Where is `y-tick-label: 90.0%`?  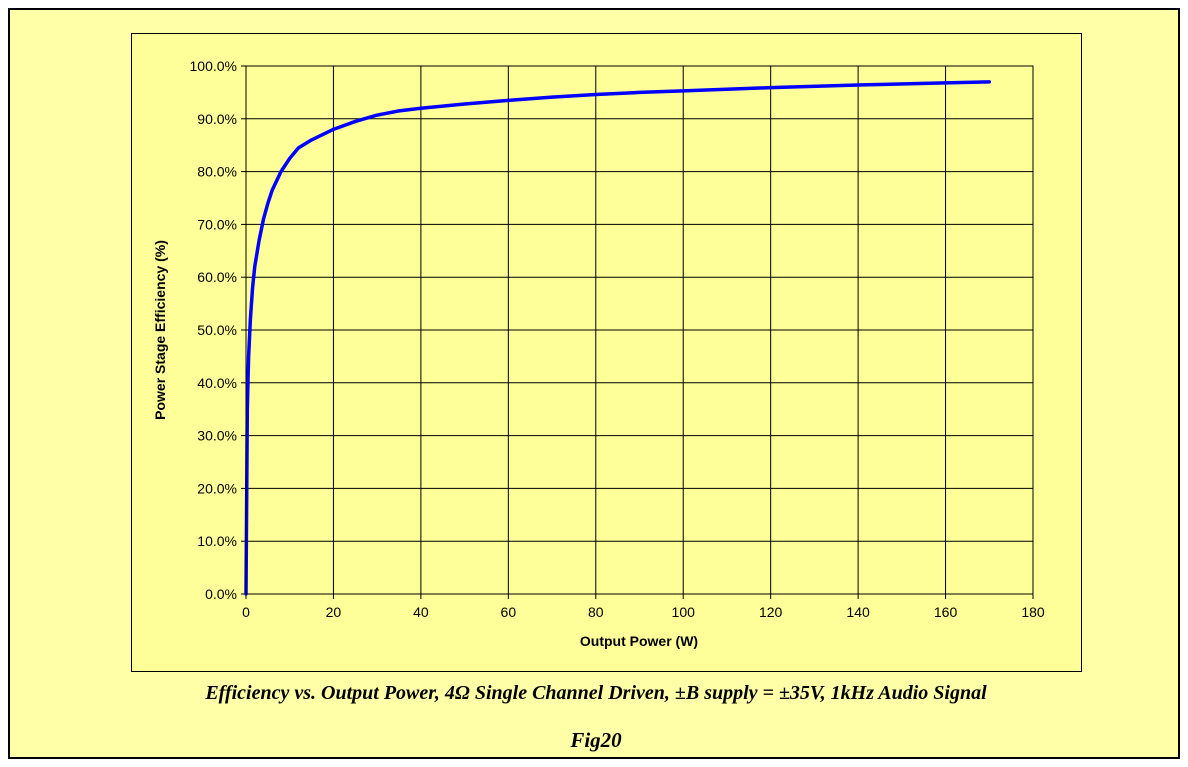 y-tick-label: 90.0% is located at coordinates (217, 119).